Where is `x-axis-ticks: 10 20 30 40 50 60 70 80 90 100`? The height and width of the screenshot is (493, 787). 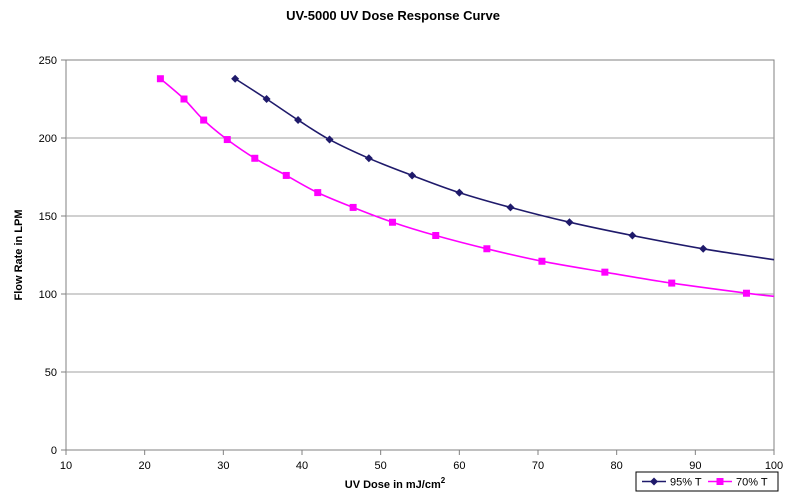
x-axis-ticks: 10 20 30 40 50 60 70 80 90 100 is located at coordinates (421, 461).